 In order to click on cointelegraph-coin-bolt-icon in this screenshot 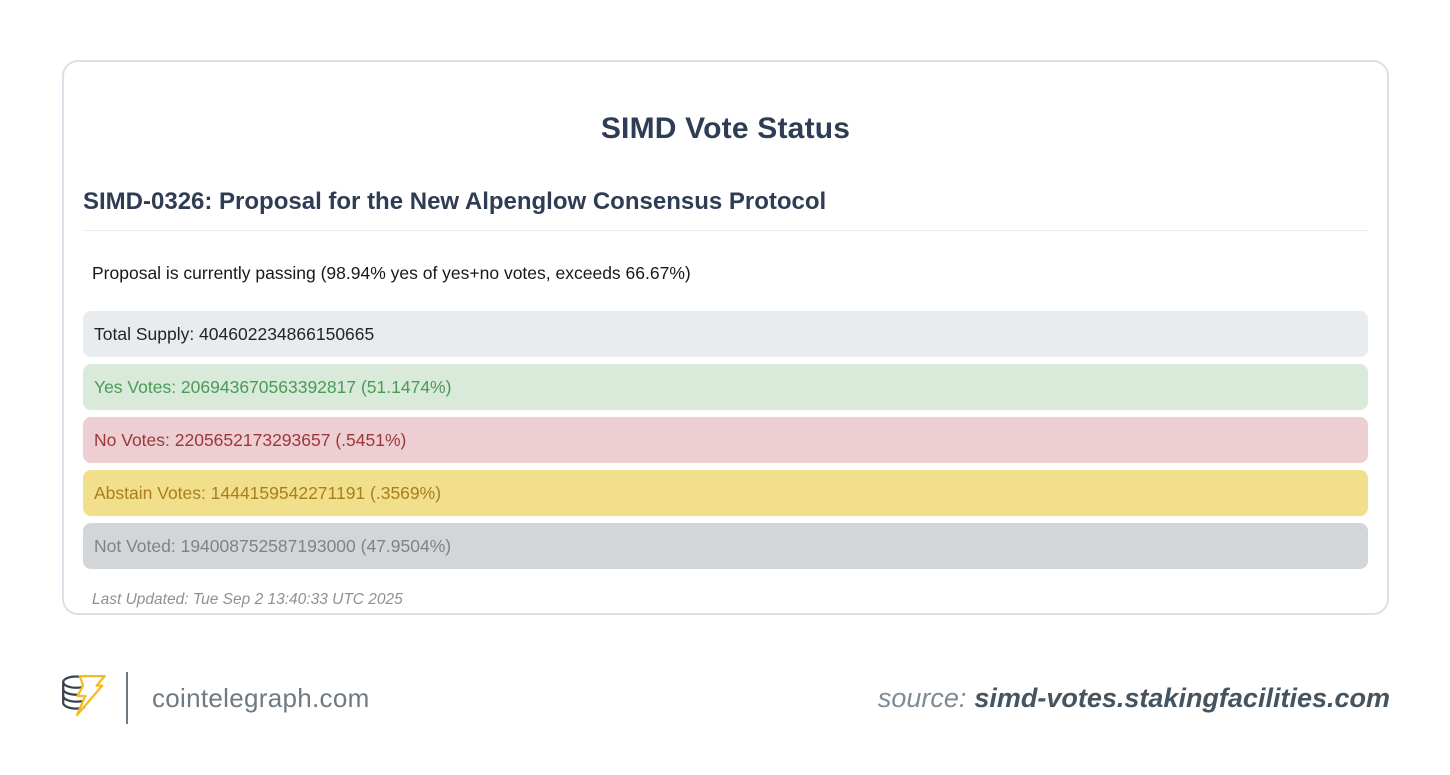, I will do `click(84, 698)`.